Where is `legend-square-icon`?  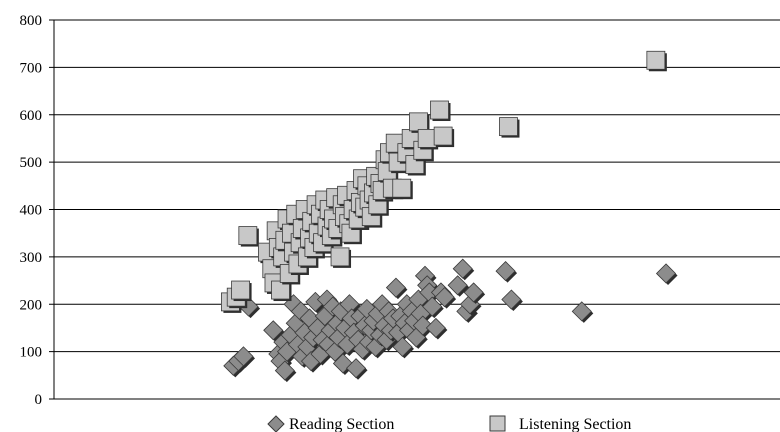 legend-square-icon is located at coordinates (497, 423).